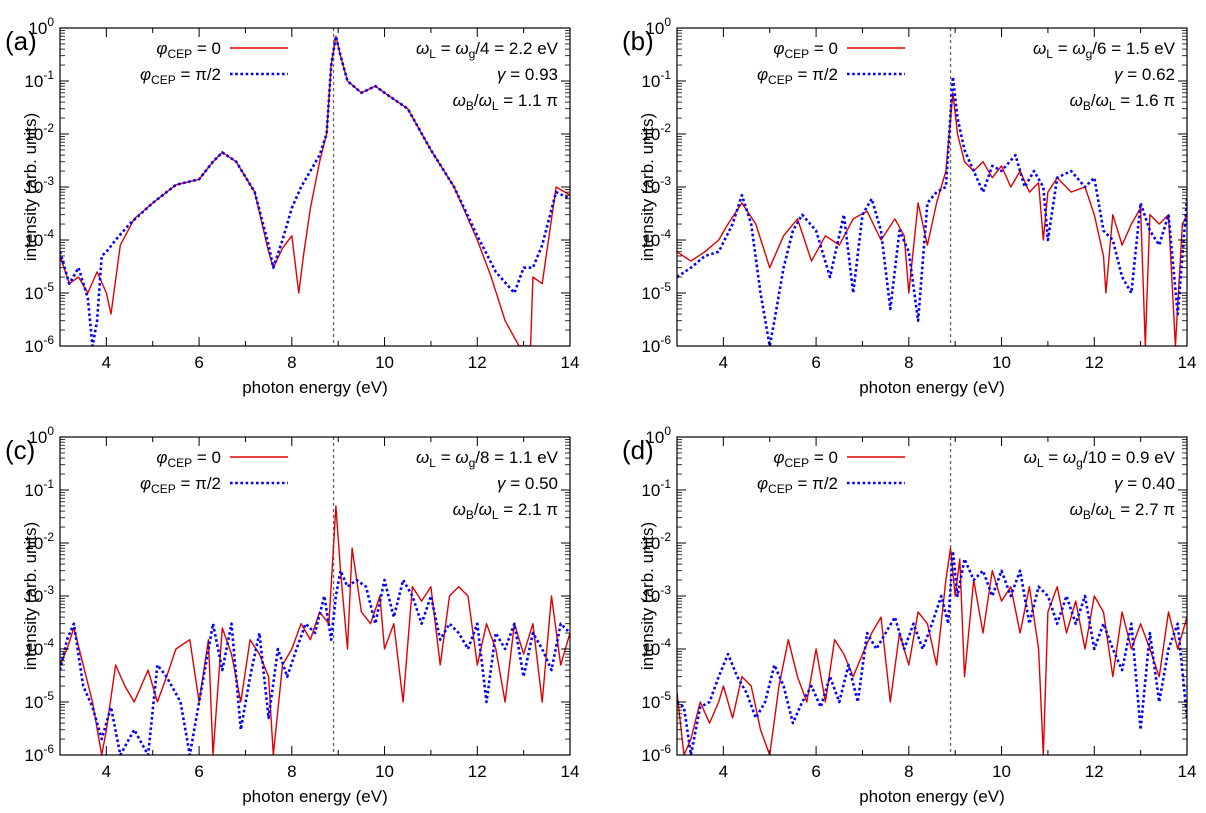 The width and height of the screenshot is (1206, 813). I want to click on annotation-keldysh-gamma-tail: = 0.40, so click(1149, 483).